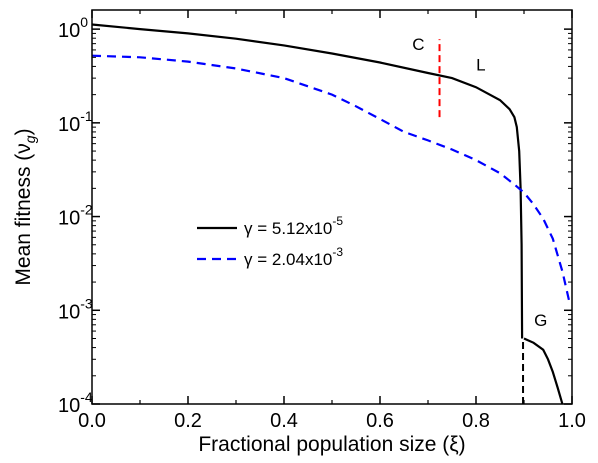 The height and width of the screenshot is (463, 598). Describe the element at coordinates (479, 182) in the screenshot. I see `annotations: C L G` at that location.